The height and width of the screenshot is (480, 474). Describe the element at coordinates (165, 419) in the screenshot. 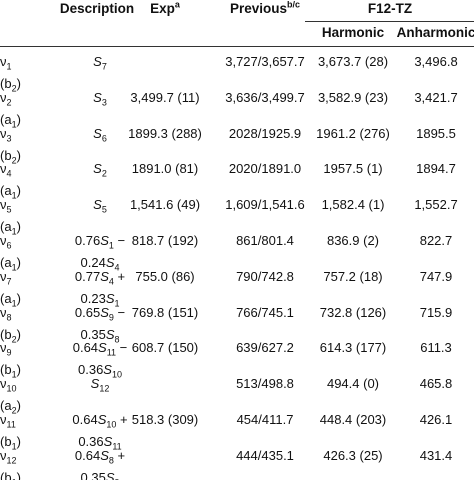

I see `data-cell: 518.3 (309)` at that location.